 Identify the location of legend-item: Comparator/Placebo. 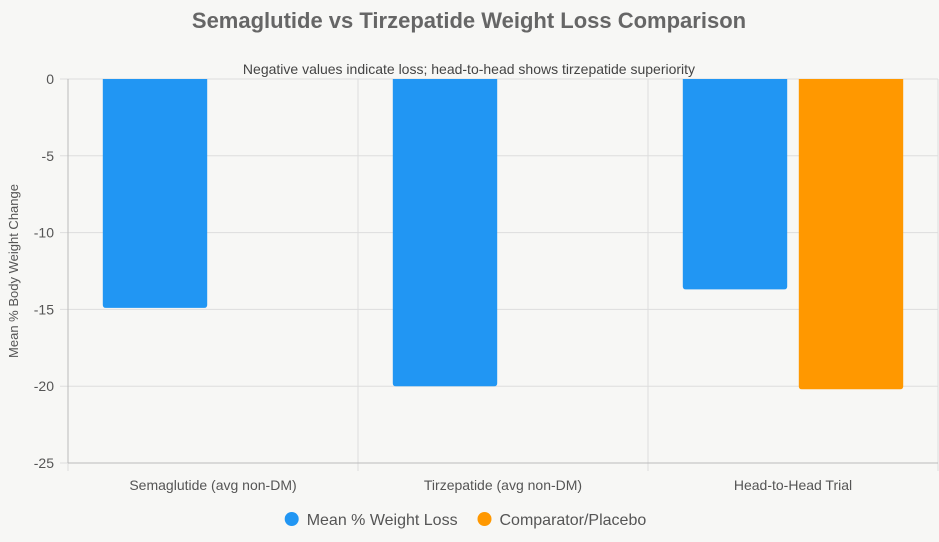
(562, 520).